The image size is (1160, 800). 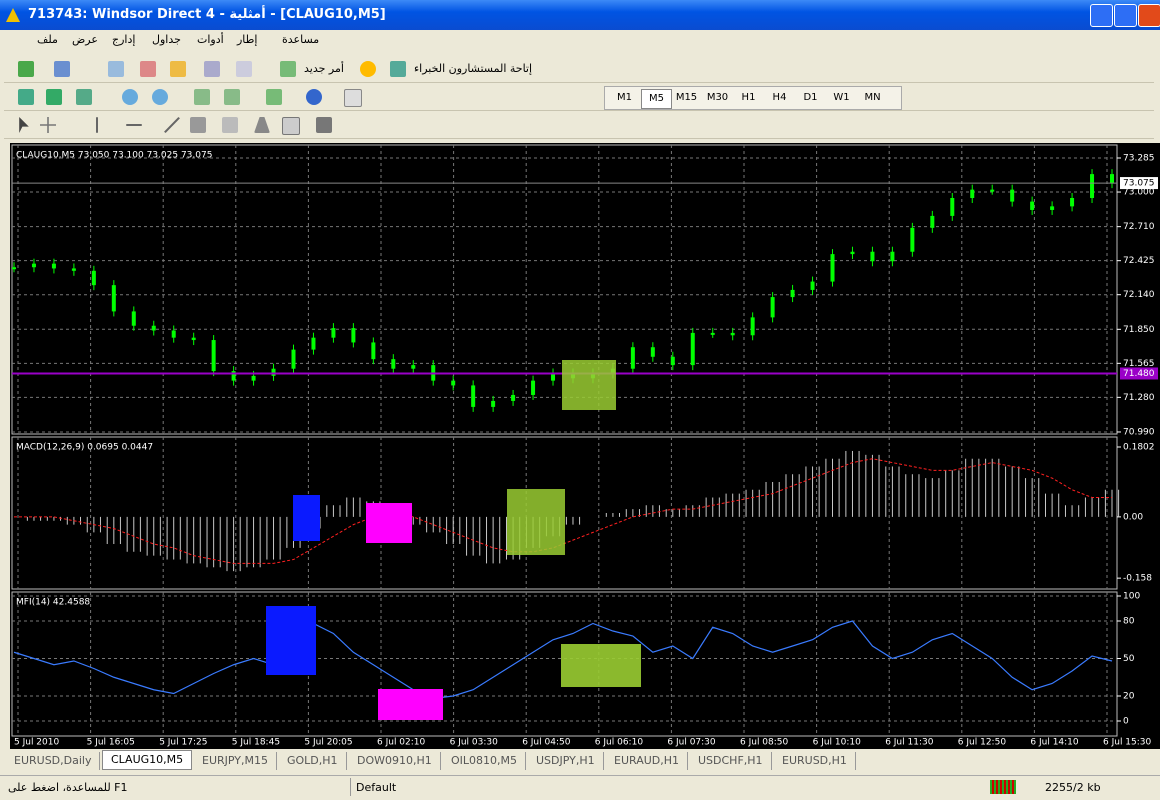 I want to click on timeframe-button: M30, so click(x=717, y=97).